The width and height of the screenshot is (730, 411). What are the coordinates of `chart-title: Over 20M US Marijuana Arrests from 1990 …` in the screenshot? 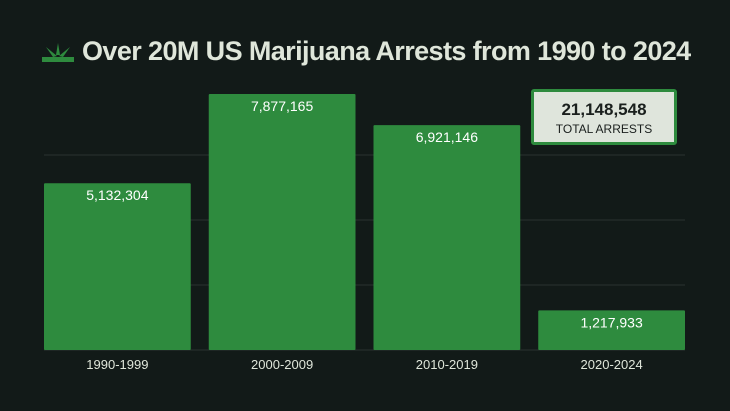 It's located at (365, 51).